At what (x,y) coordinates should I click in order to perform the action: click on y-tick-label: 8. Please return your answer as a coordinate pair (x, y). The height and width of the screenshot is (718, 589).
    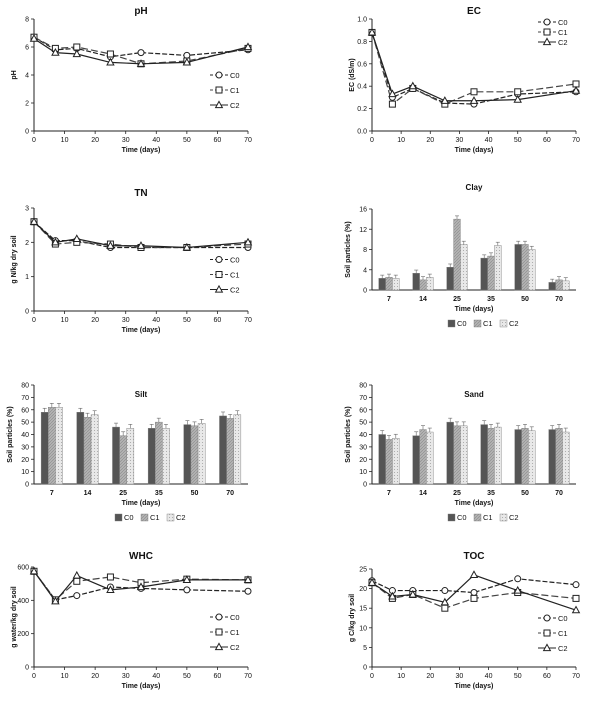
    Looking at the image, I should click on (27, 20).